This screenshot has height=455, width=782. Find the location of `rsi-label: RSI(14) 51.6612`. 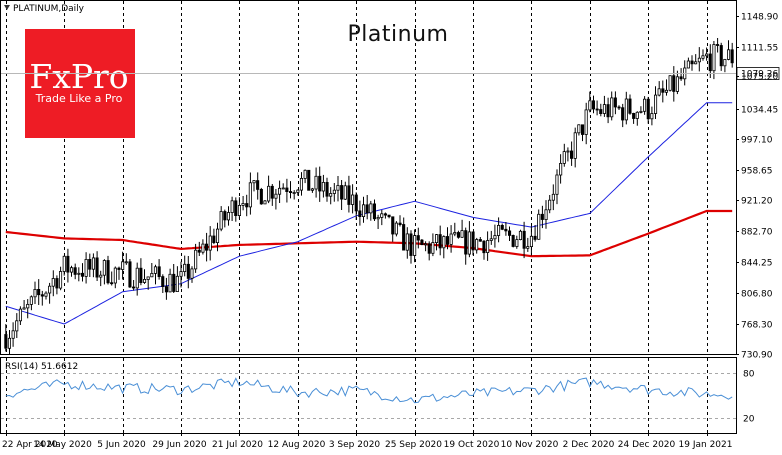

rsi-label: RSI(14) 51.6612 is located at coordinates (41, 367).